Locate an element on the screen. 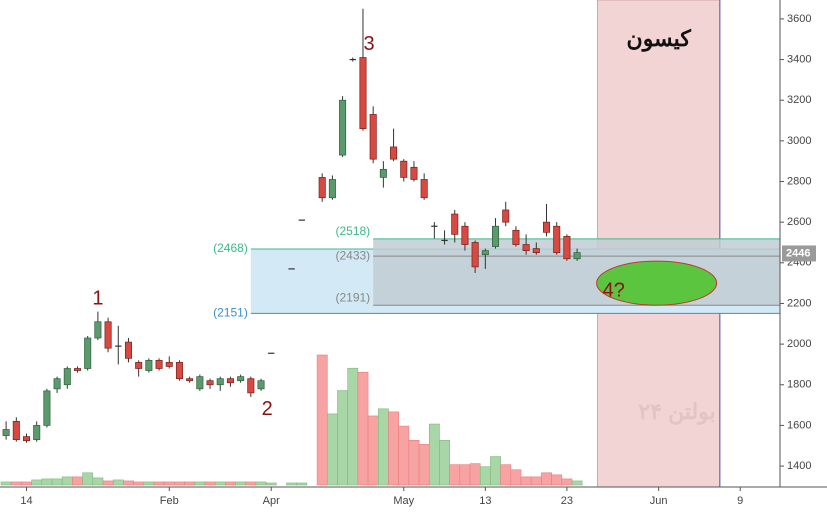 The height and width of the screenshot is (514, 827). y-tick-label: 3000 is located at coordinates (799, 141).